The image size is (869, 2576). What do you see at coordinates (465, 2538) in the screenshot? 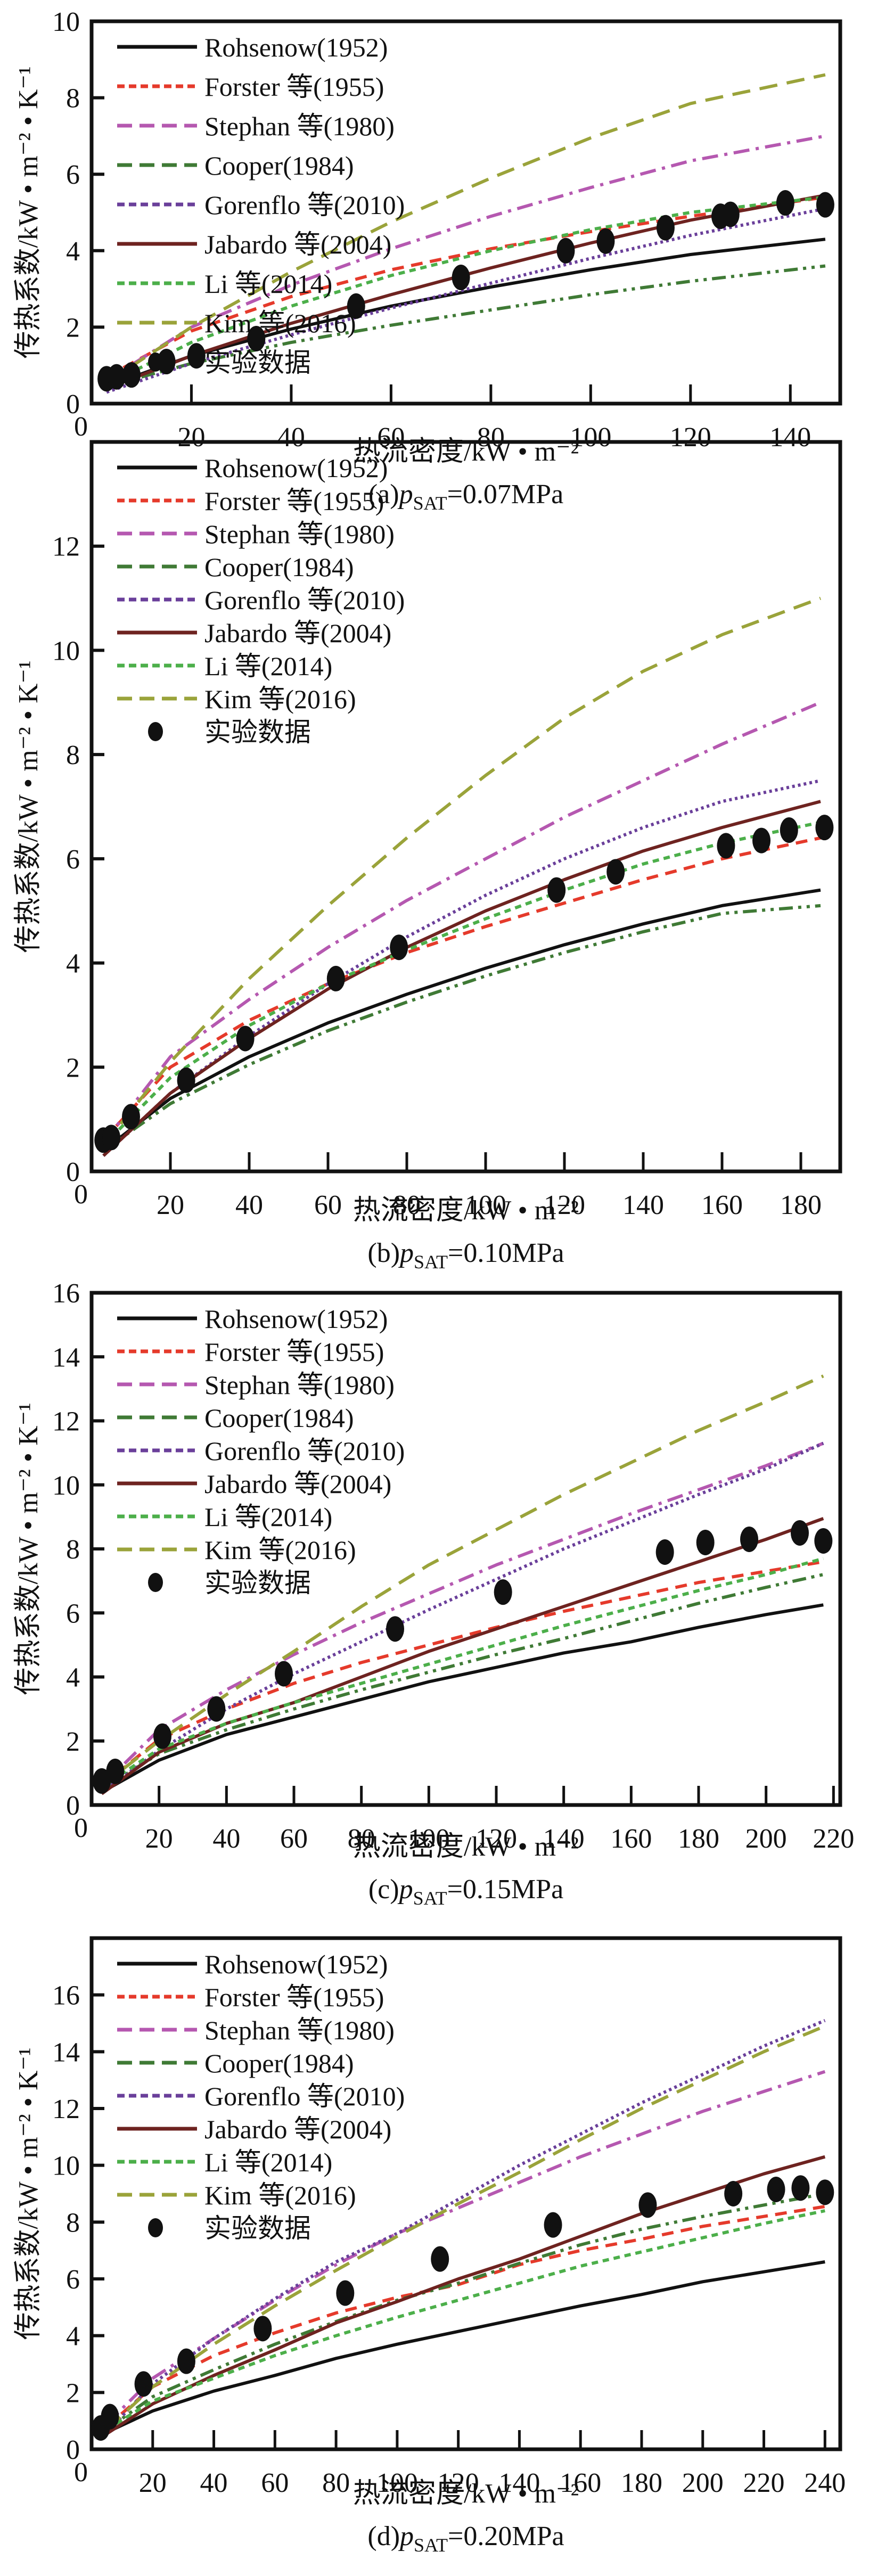
I see `panel-caption: (d)pSAT=0.20MPa` at bounding box center [465, 2538].